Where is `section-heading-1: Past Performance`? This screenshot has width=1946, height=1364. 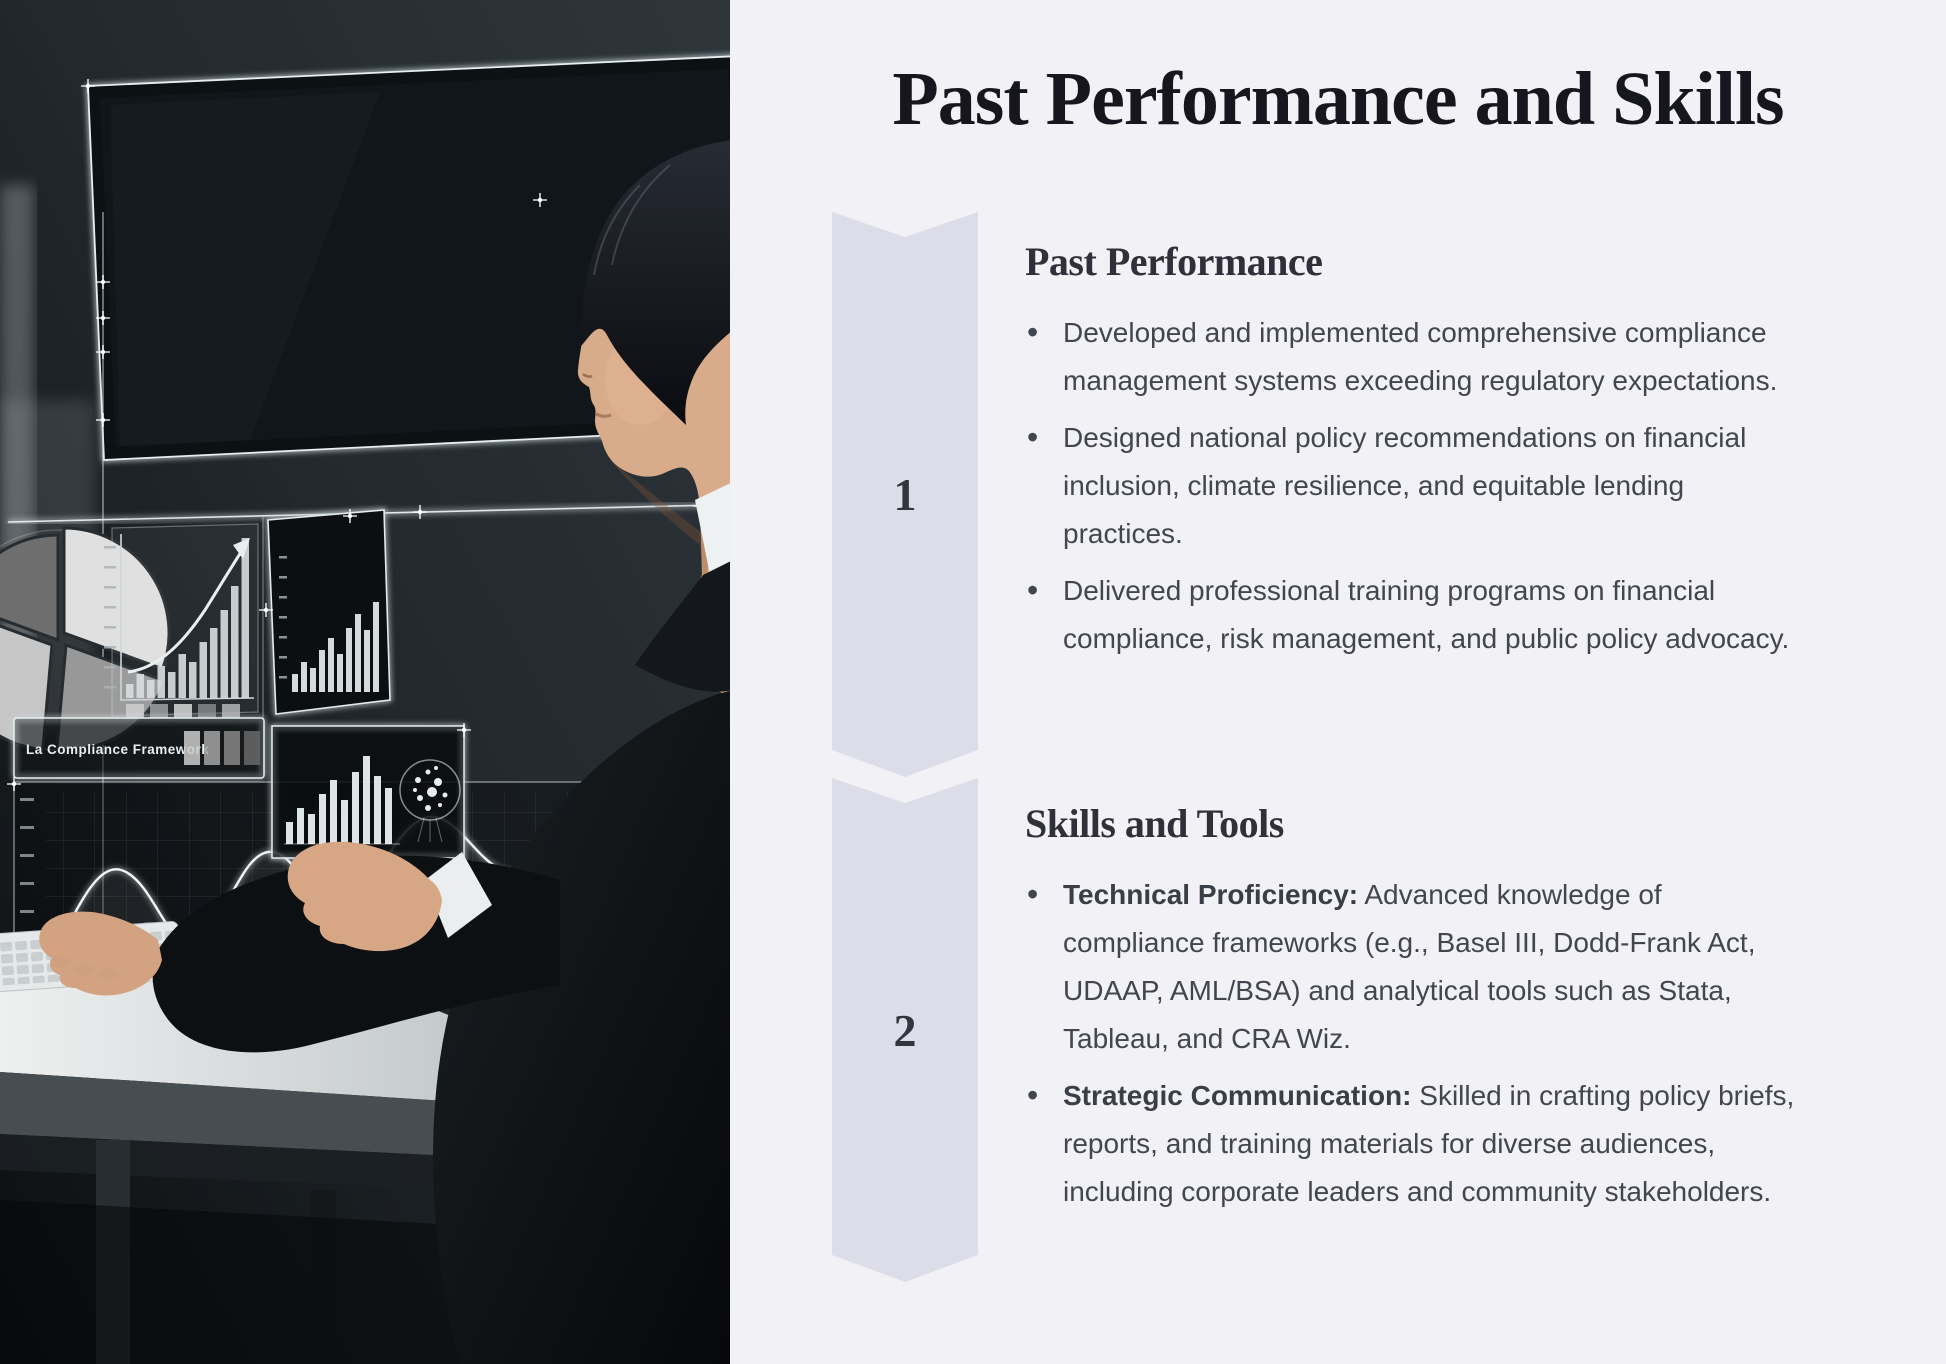
section-heading-1: Past Performance is located at coordinates (1174, 261).